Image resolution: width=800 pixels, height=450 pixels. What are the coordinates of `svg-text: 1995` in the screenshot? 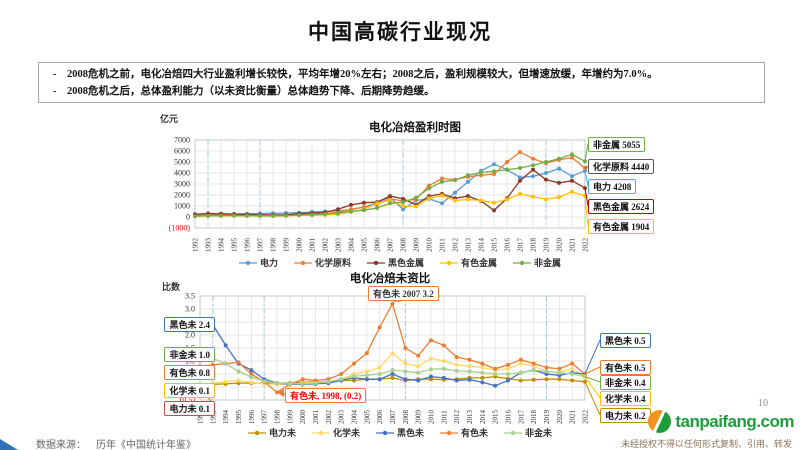 It's located at (239, 417).